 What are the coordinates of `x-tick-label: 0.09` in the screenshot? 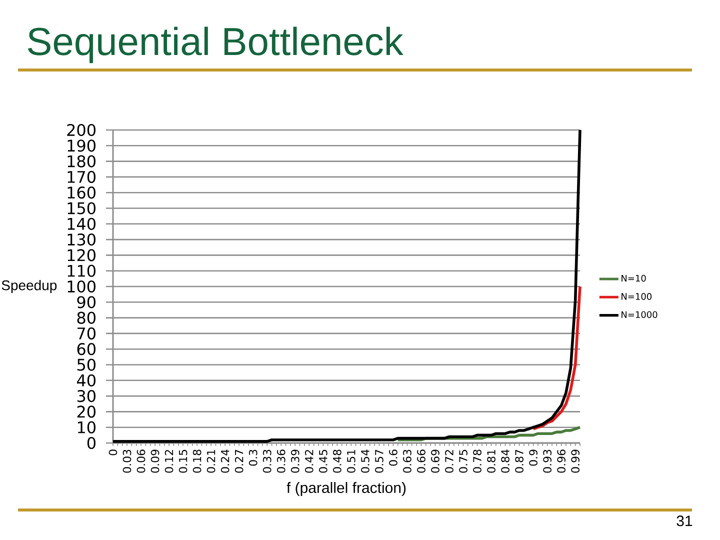 It's located at (155, 461).